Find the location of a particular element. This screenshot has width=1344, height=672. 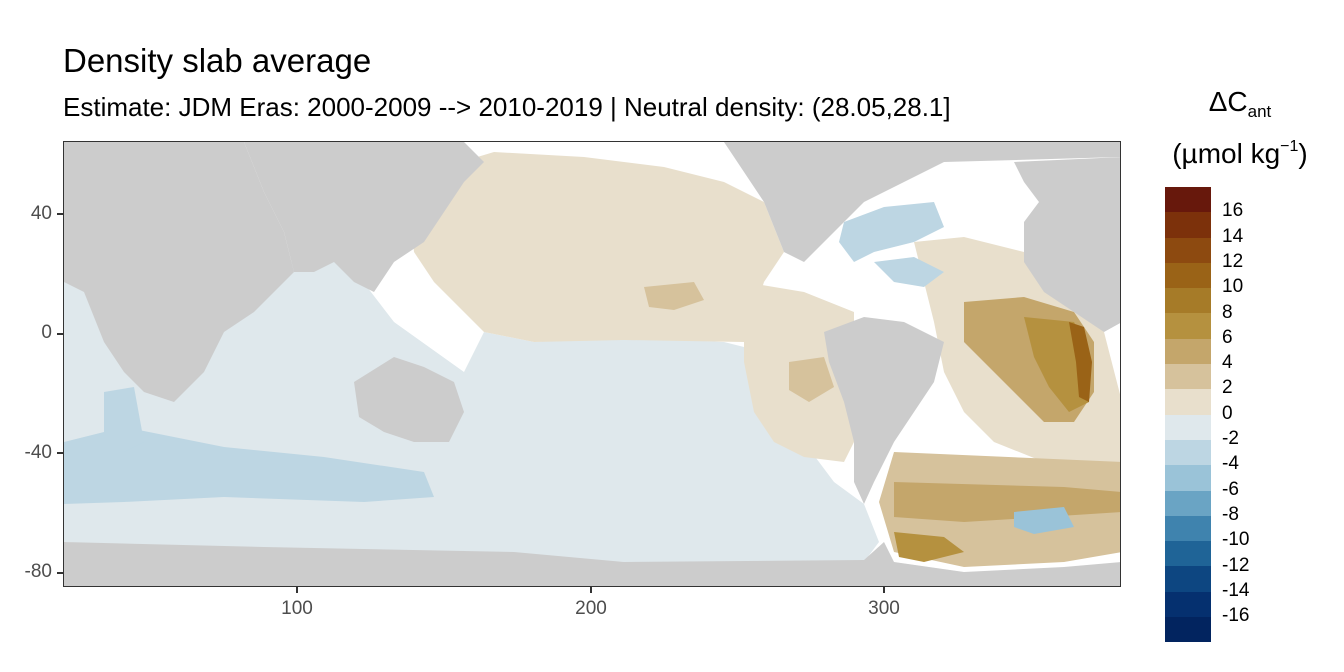

x-tick-label: 300 is located at coordinates (884, 608).